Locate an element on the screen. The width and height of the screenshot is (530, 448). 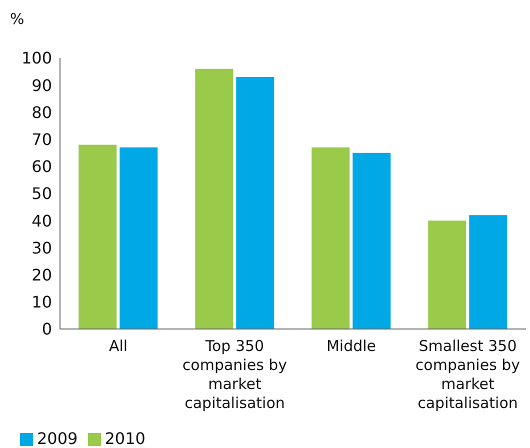
y-tick-label: 100 is located at coordinates (36, 58).